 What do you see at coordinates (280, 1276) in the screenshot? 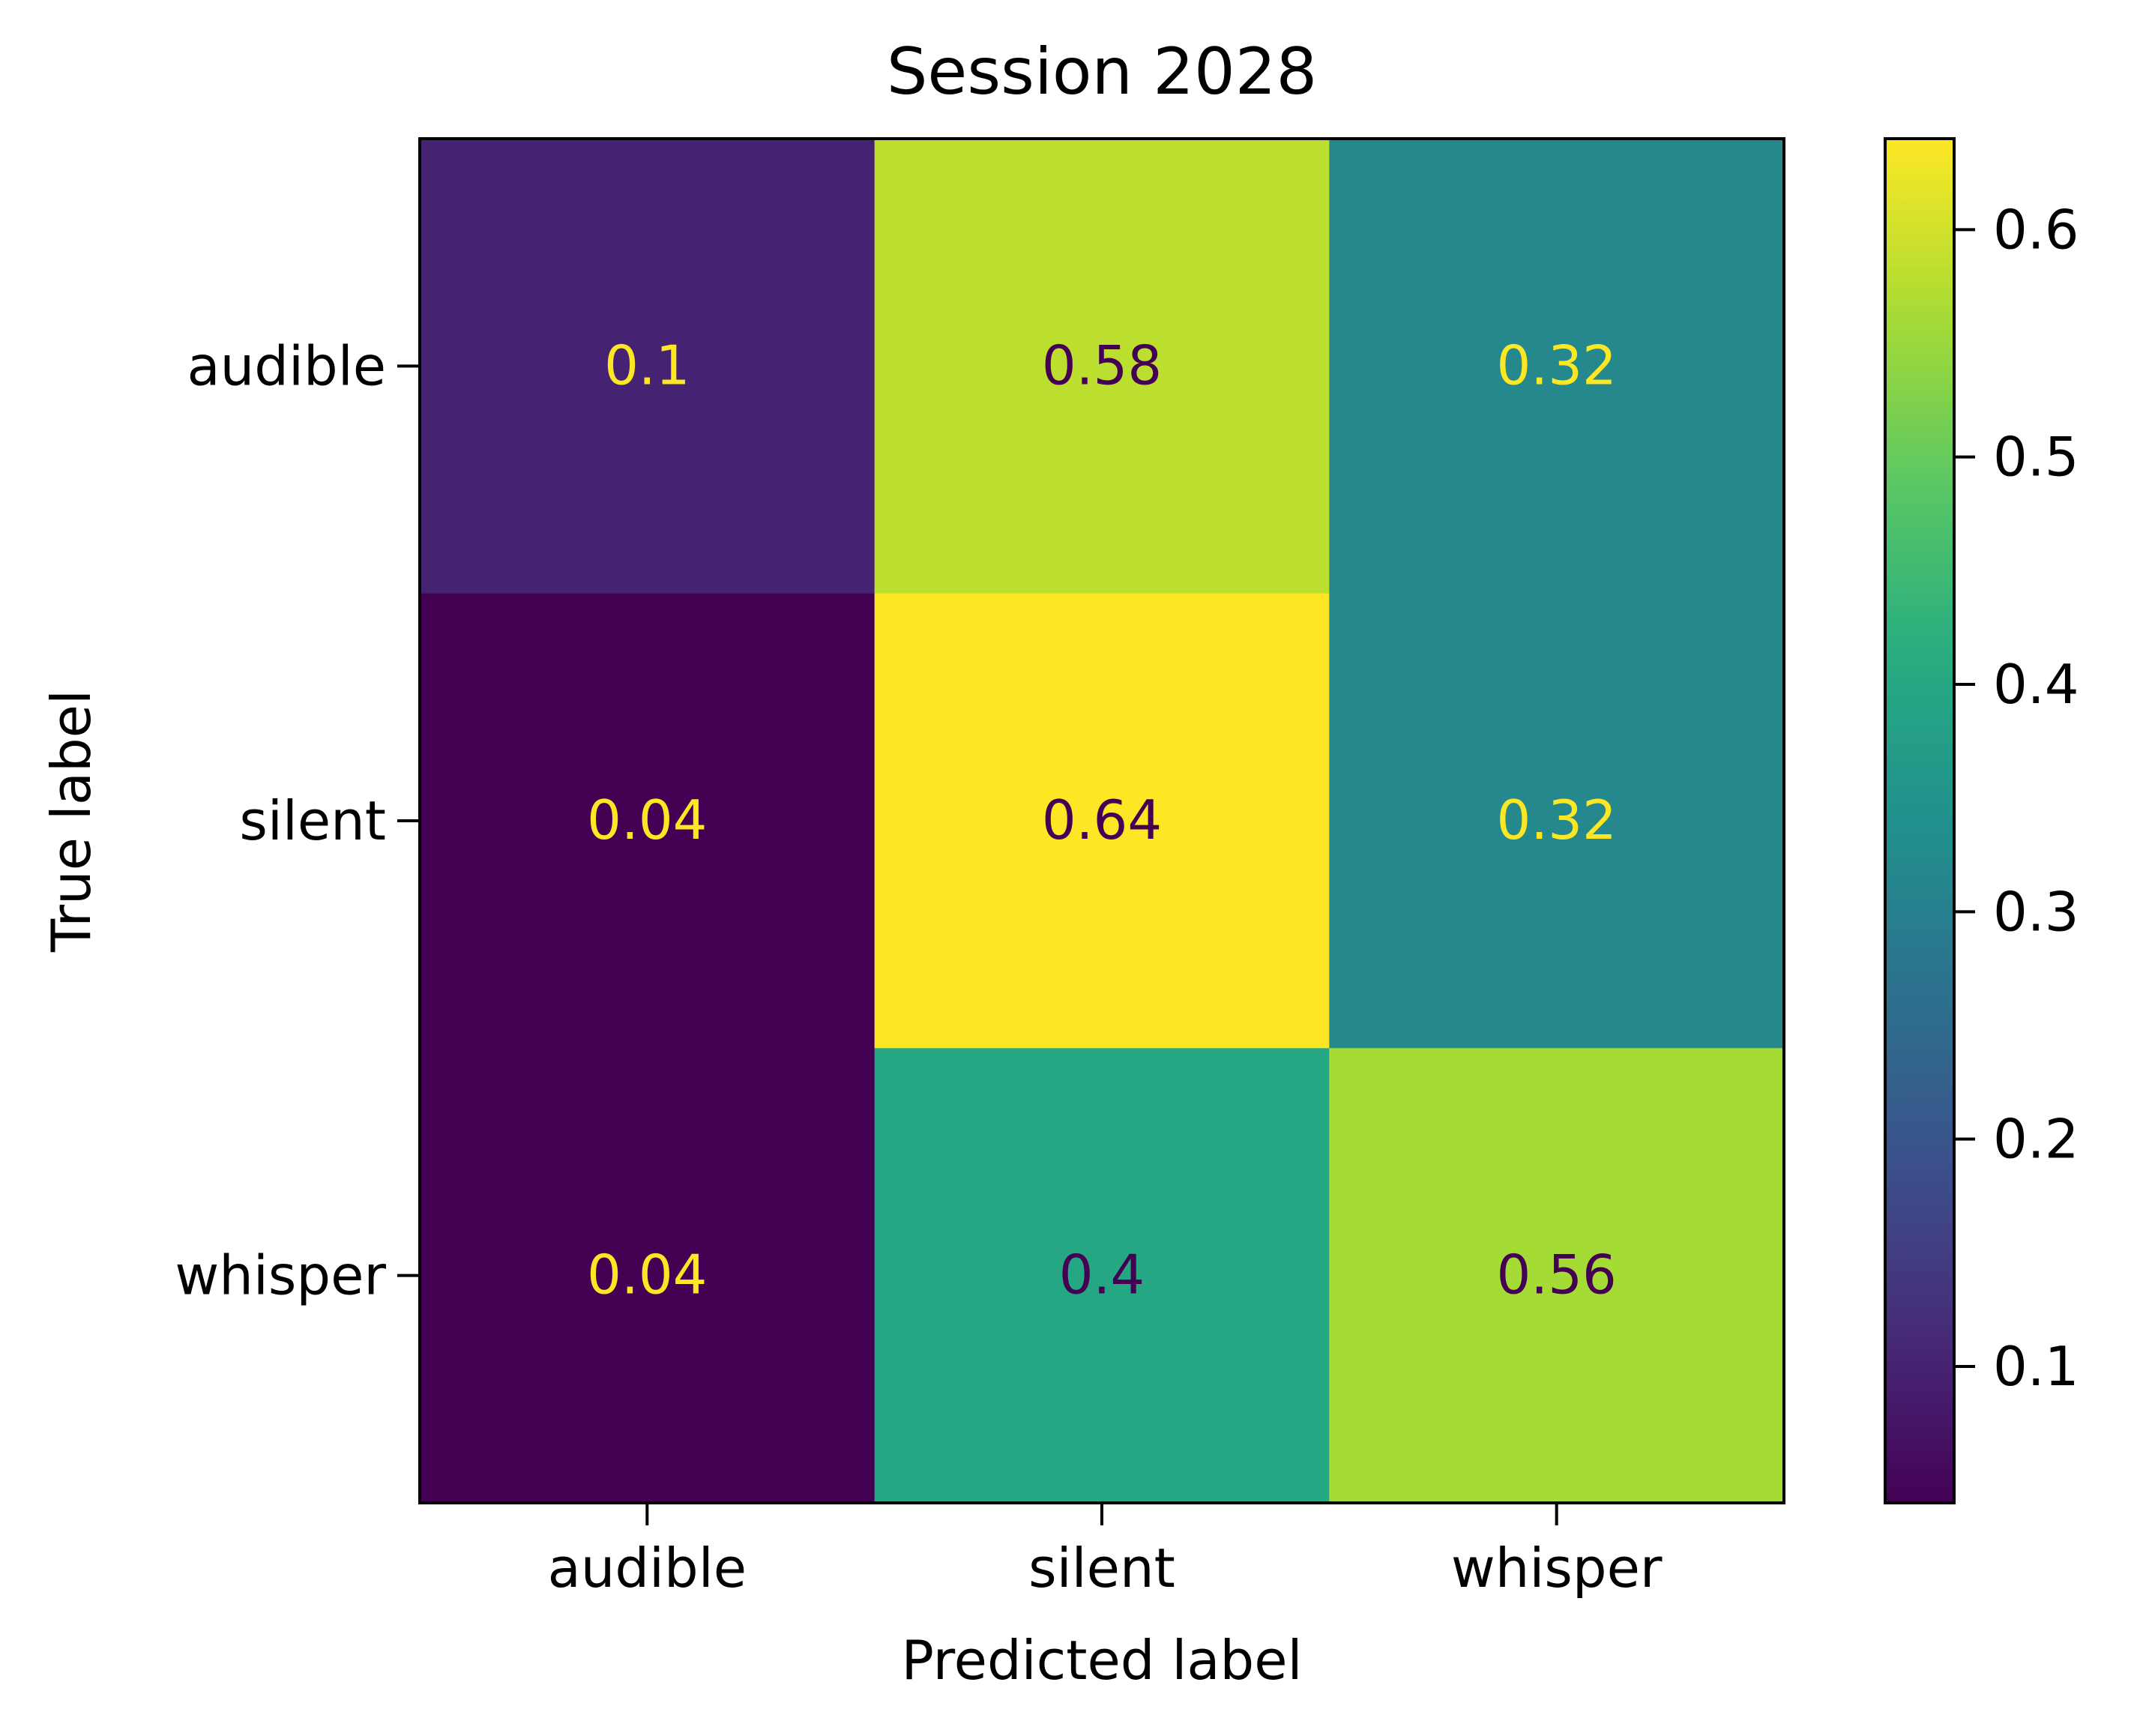
I see `y-tick-label: whisper` at bounding box center [280, 1276].